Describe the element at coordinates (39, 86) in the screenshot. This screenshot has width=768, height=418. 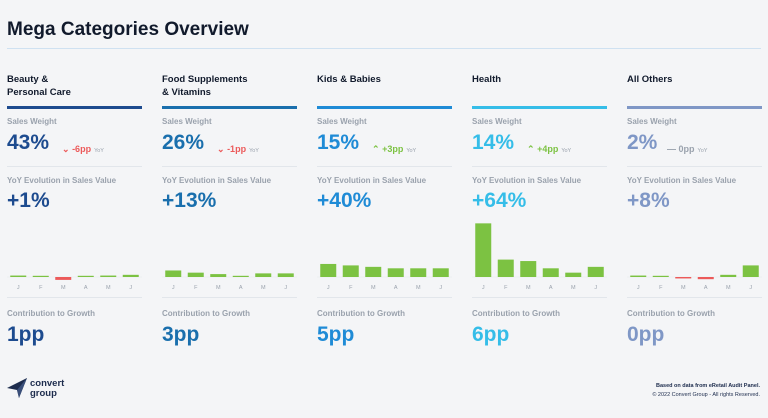
I see `category-name: Beauty & Personal Care` at that location.